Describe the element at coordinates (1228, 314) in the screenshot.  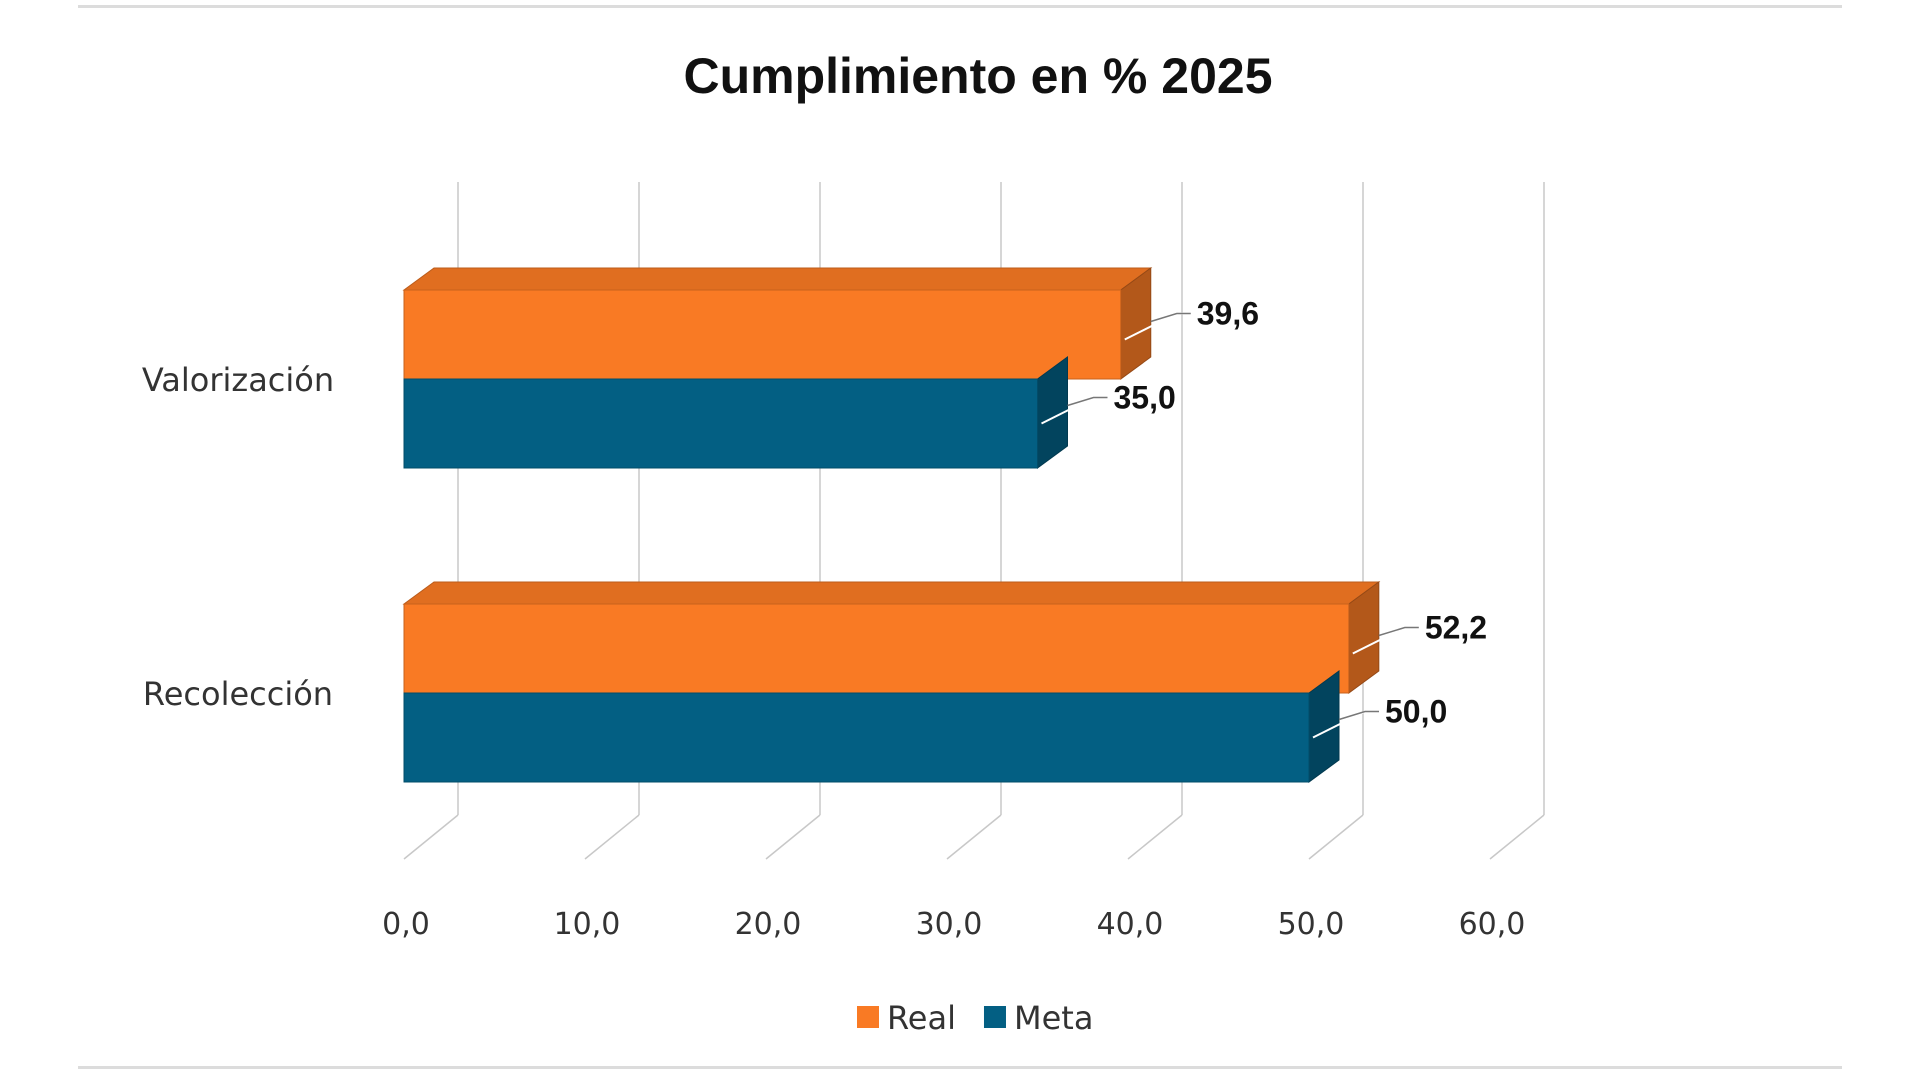
I see `data-label: 39,6` at that location.